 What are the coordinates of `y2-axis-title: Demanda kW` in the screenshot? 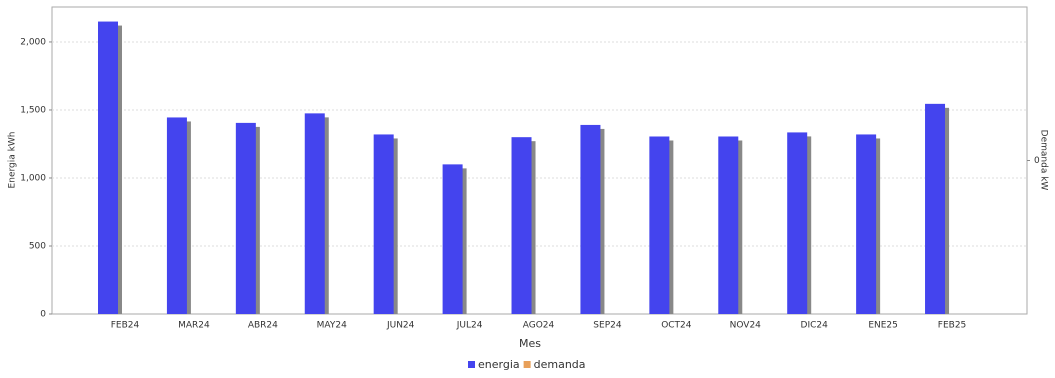 It's located at (1044, 160).